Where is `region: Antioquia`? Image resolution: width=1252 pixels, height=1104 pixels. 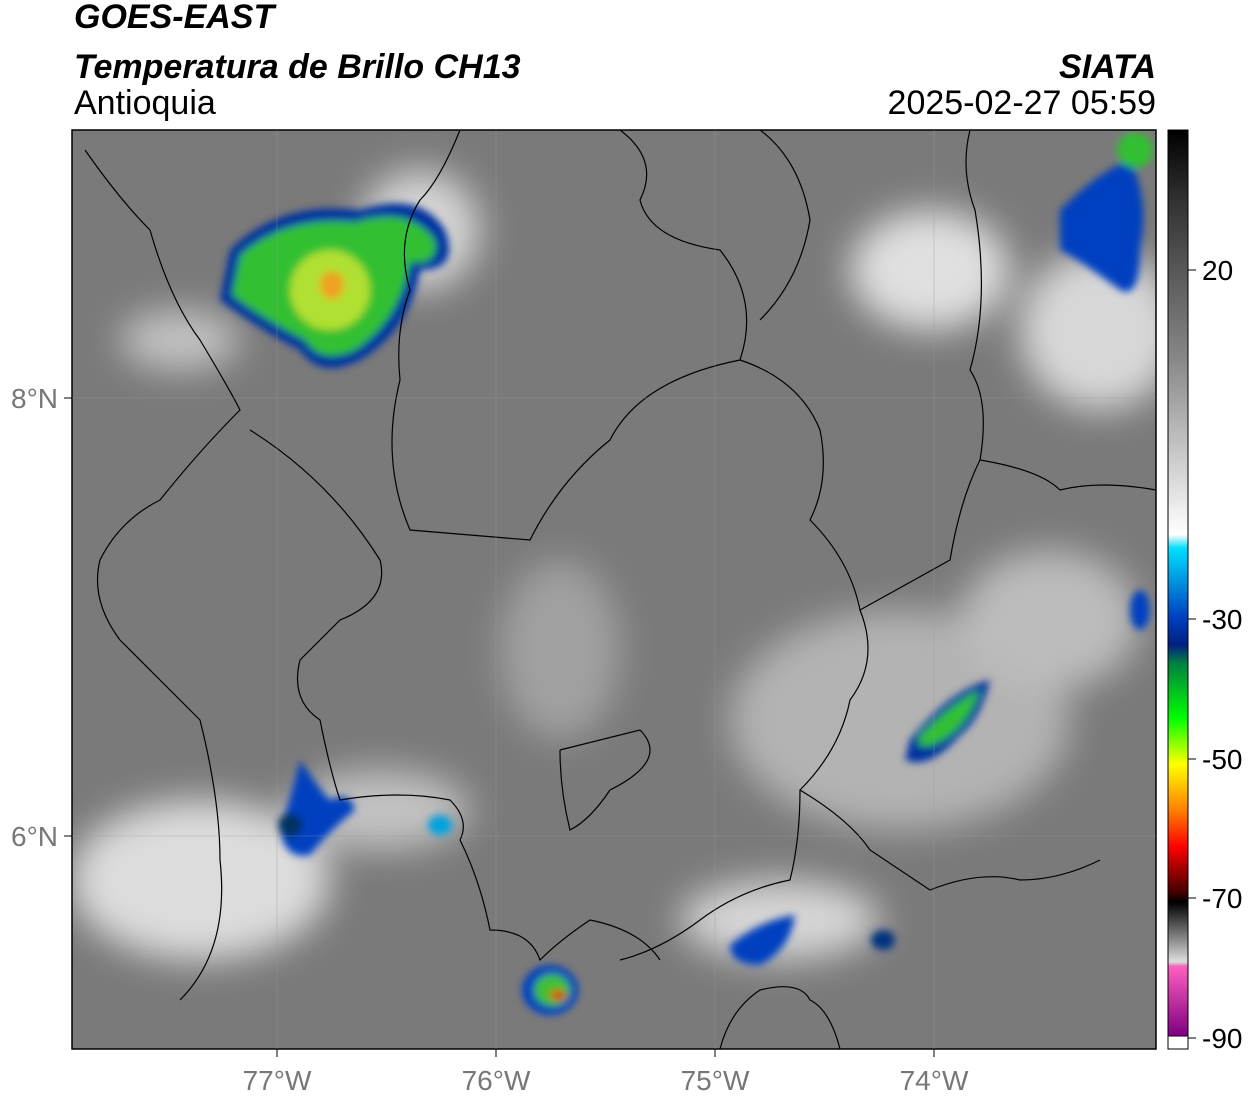 region: Antioquia is located at coordinates (145, 103).